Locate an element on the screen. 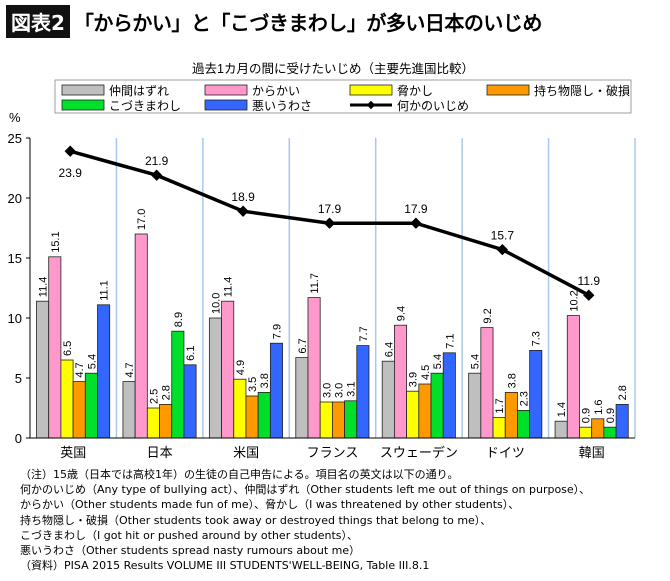 This screenshot has width=670, height=581. y-tick-label: 15 is located at coordinates (15, 258).